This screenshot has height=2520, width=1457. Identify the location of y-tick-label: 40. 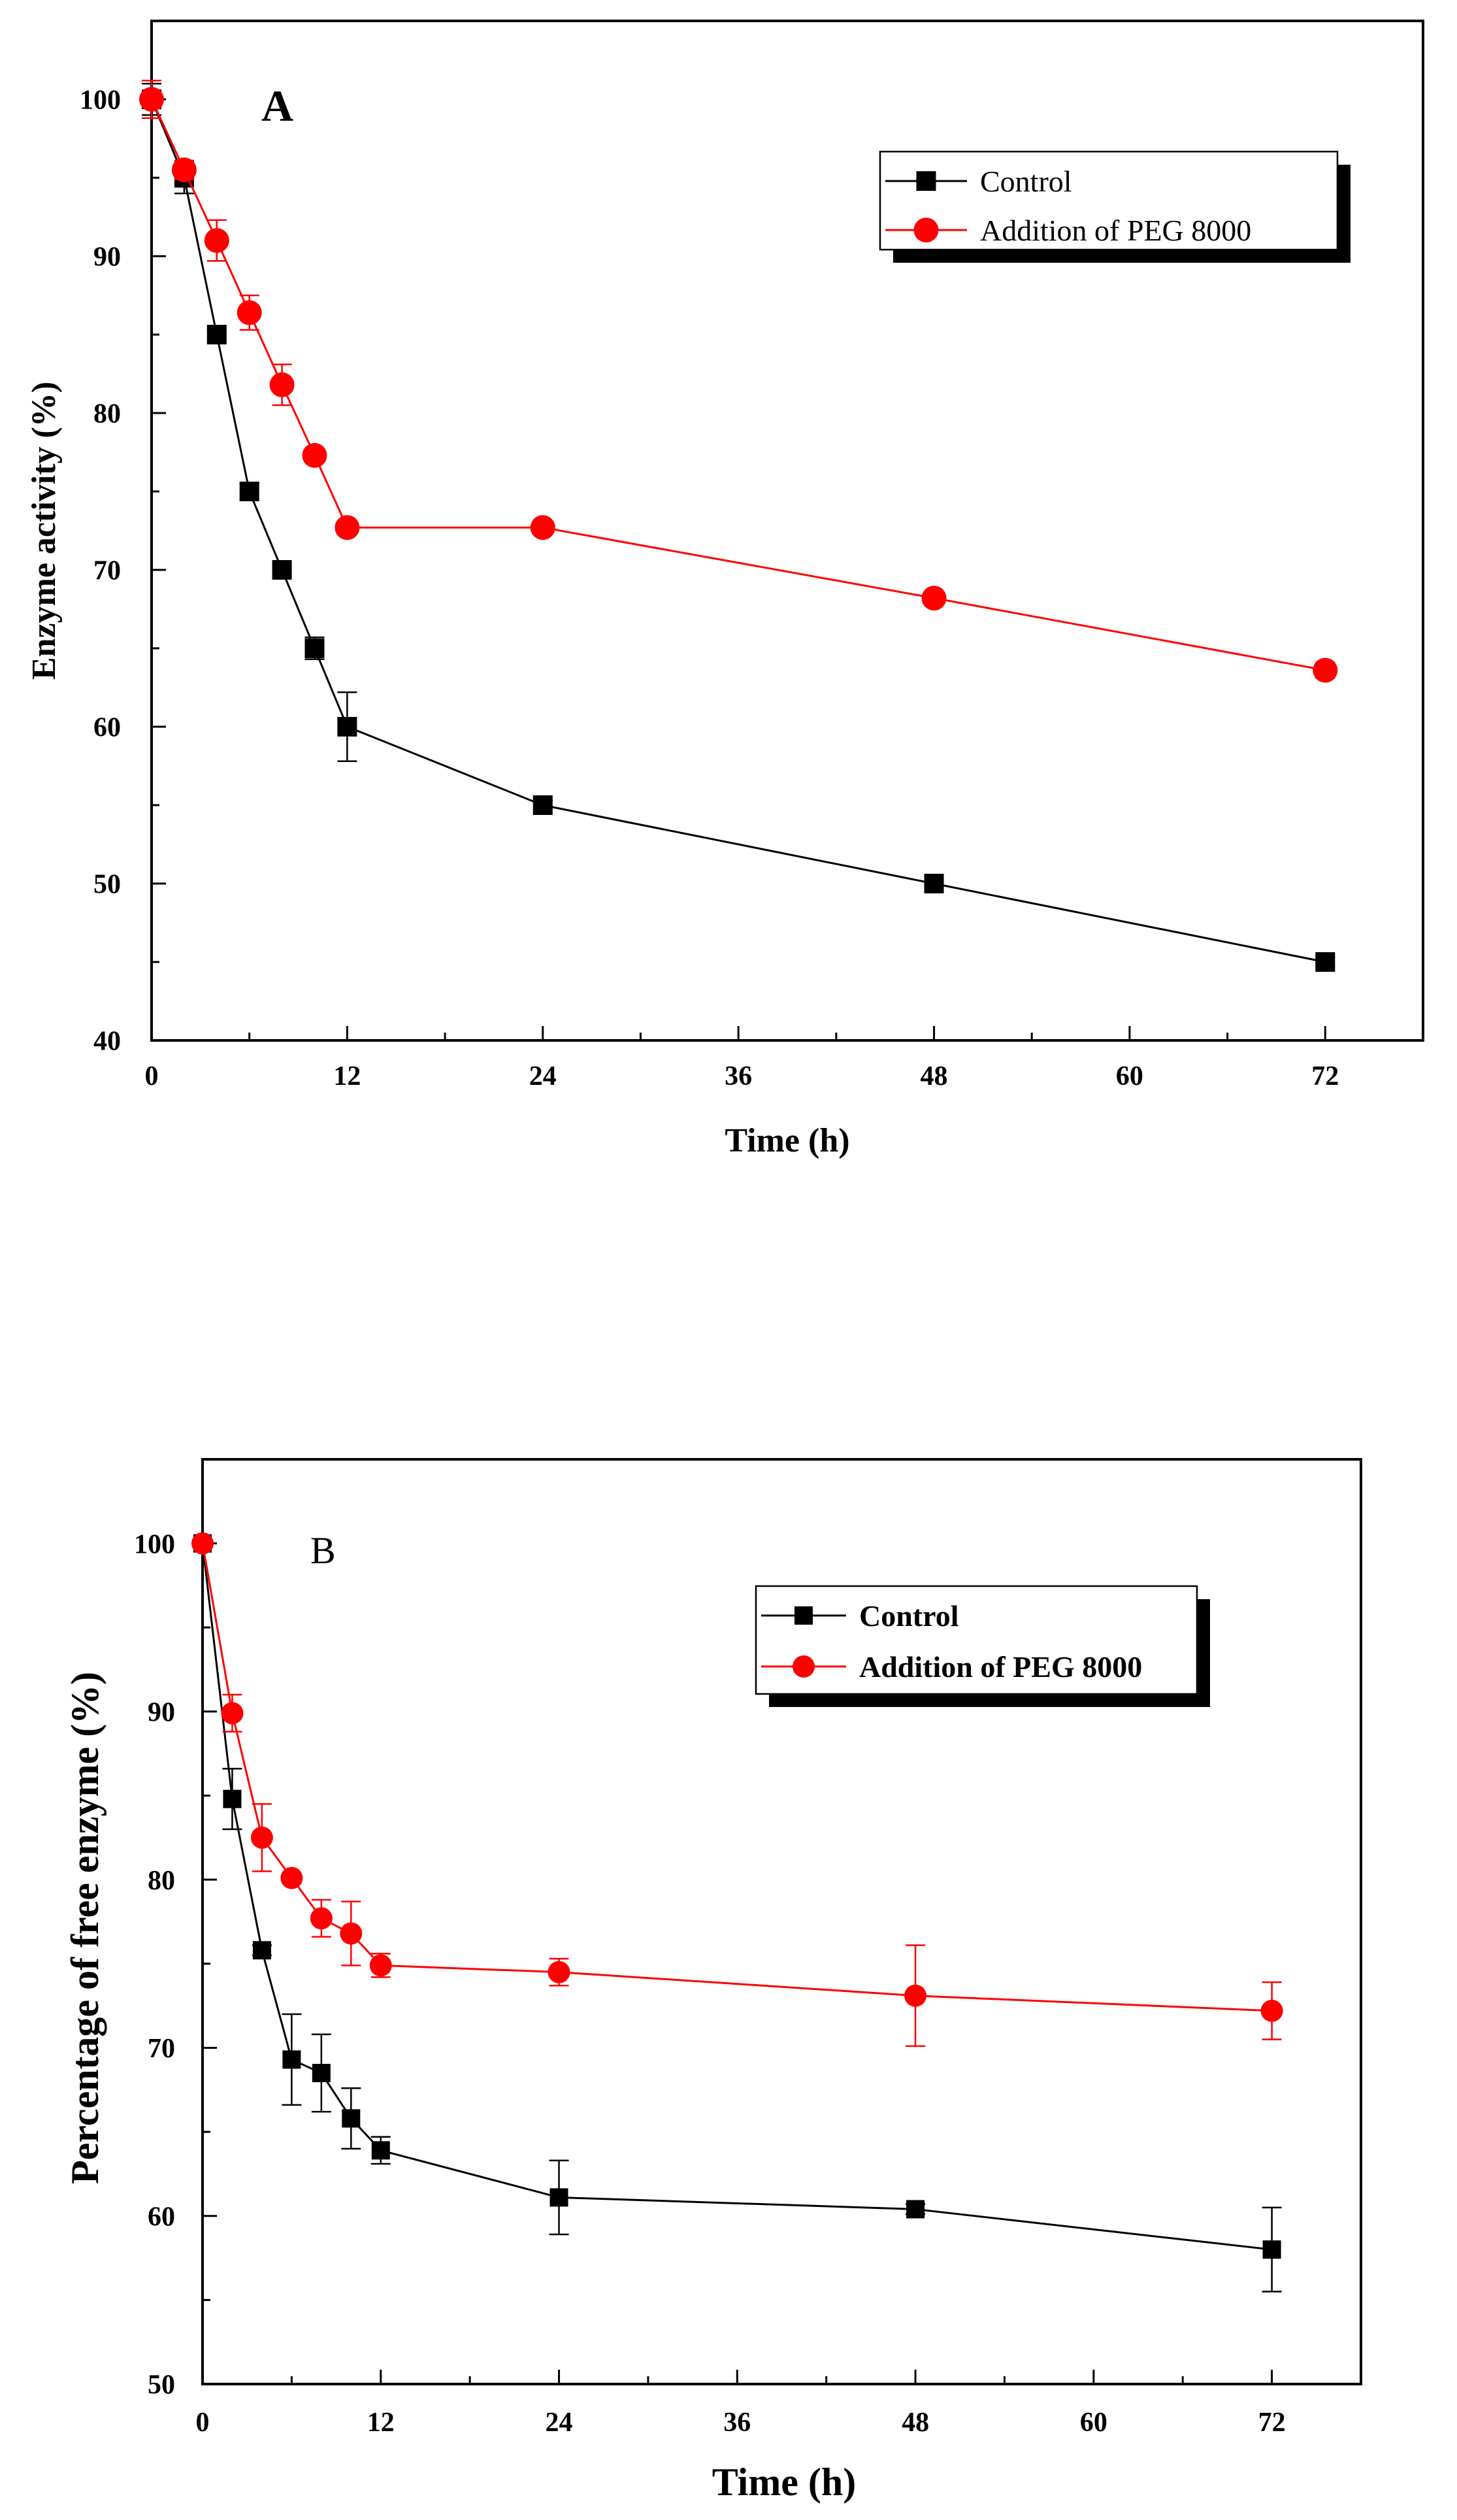
(107, 1042).